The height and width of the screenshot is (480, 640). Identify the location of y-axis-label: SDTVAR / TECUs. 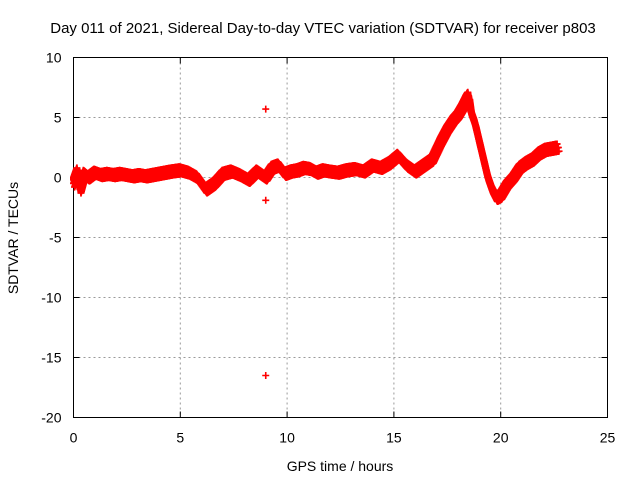
(13, 238).